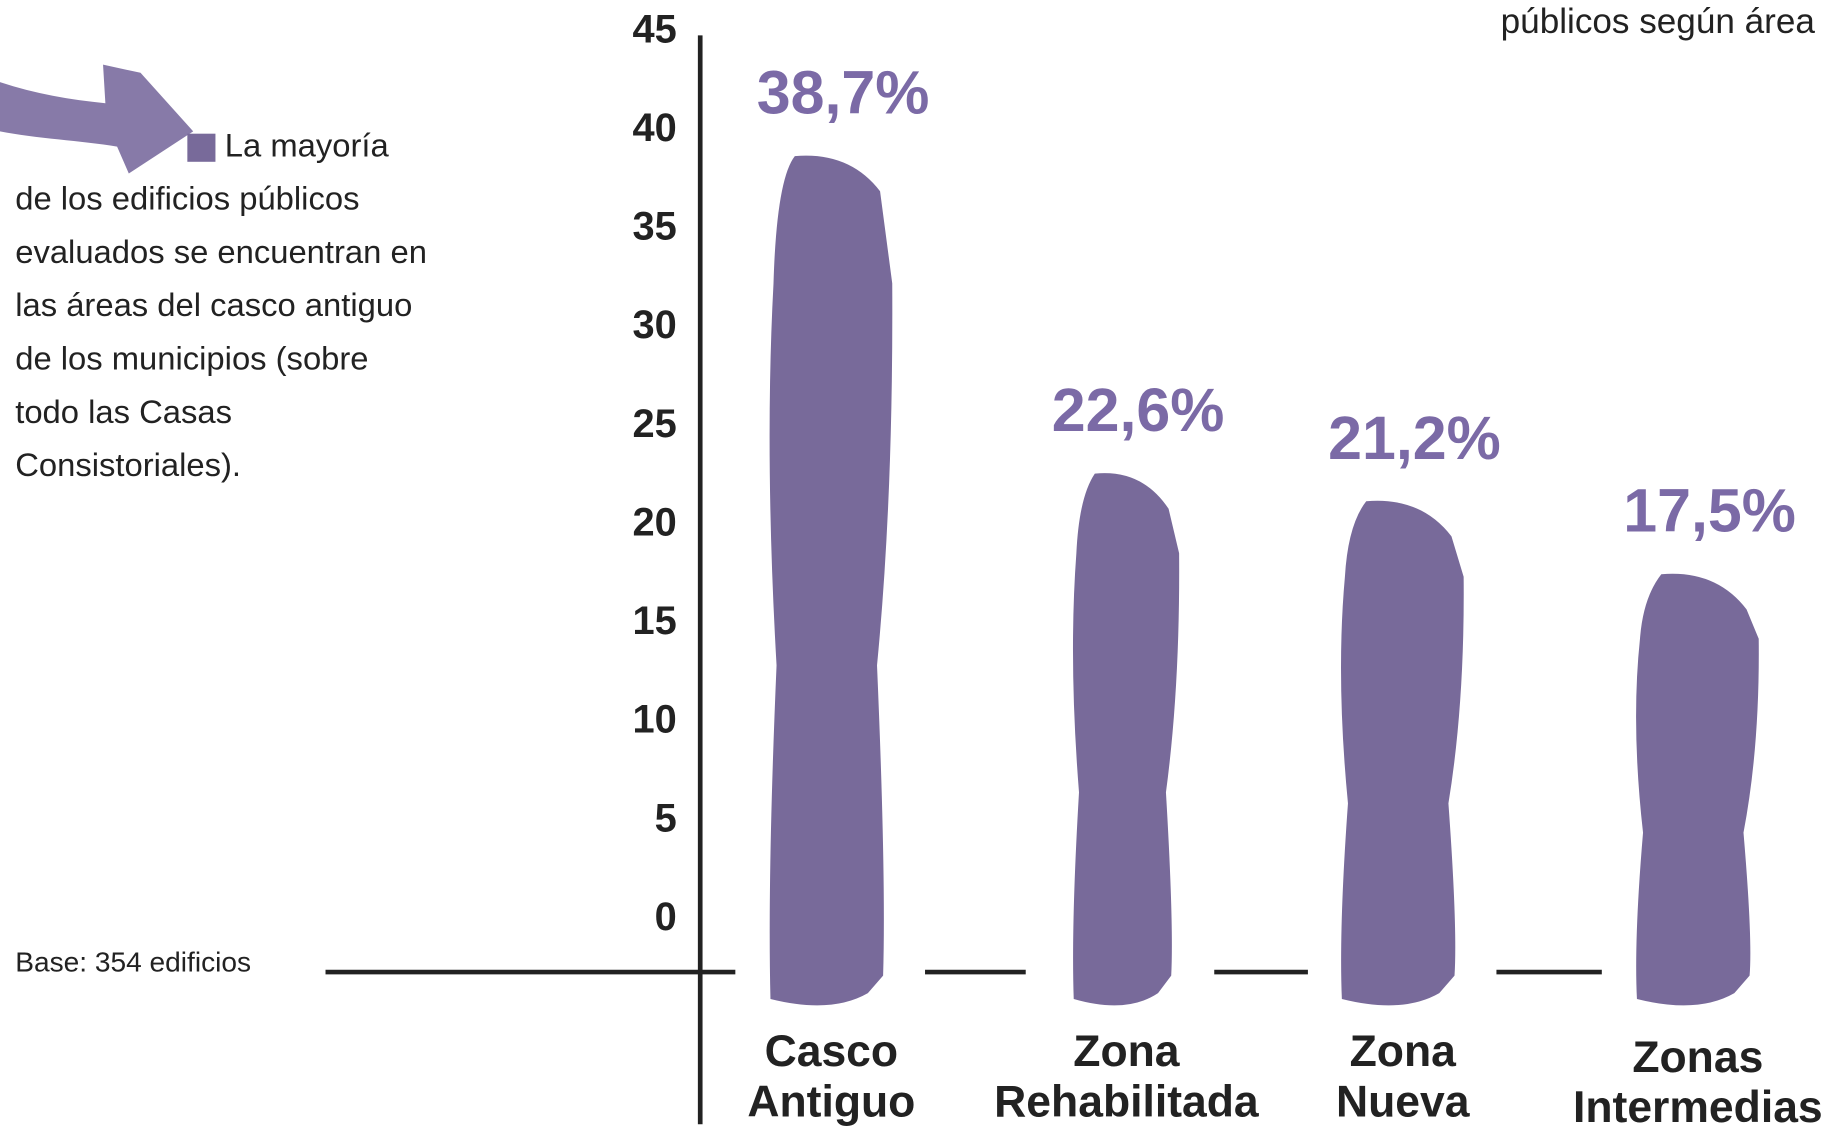 The width and height of the screenshot is (1836, 1128). I want to click on x-tick-label-line: Zonas, so click(1697, 1057).